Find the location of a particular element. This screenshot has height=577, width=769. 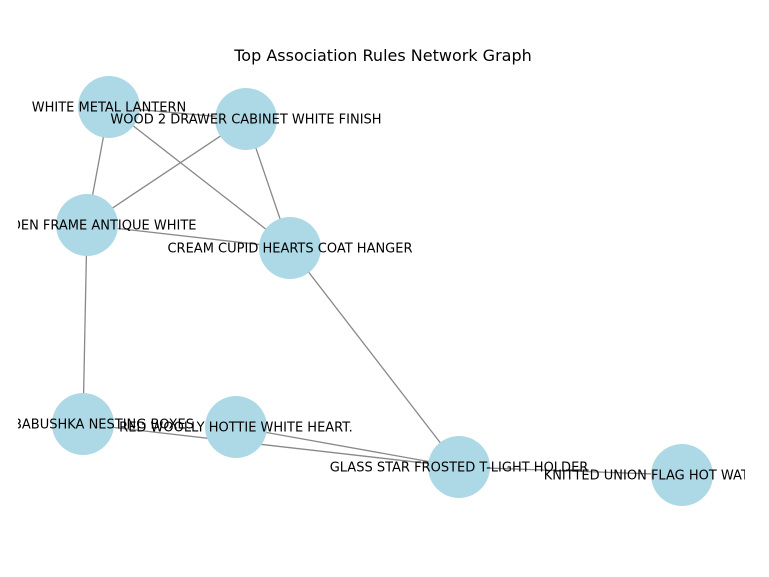

node-cabinet is located at coordinates (246, 119).